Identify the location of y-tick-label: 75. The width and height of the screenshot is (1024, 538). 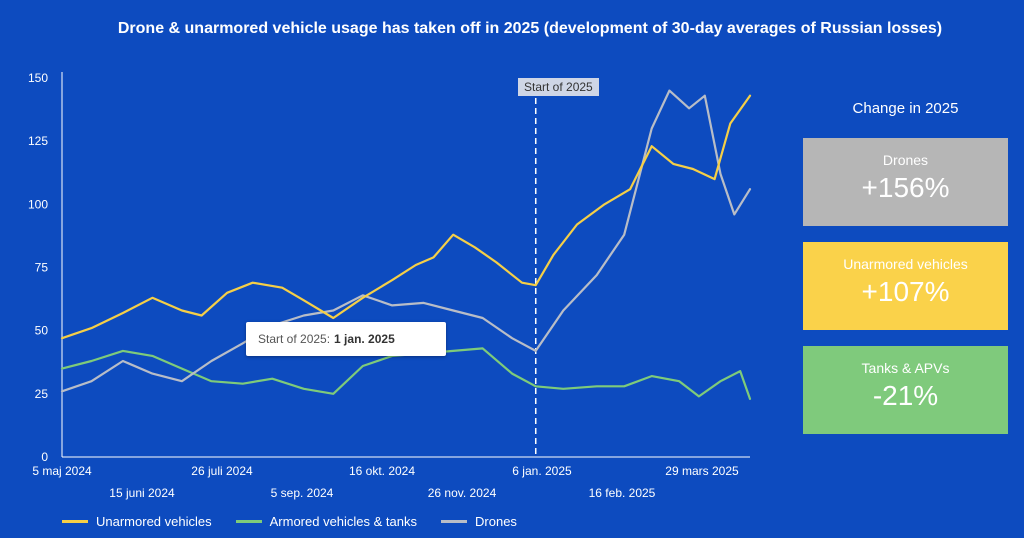
(42, 268).